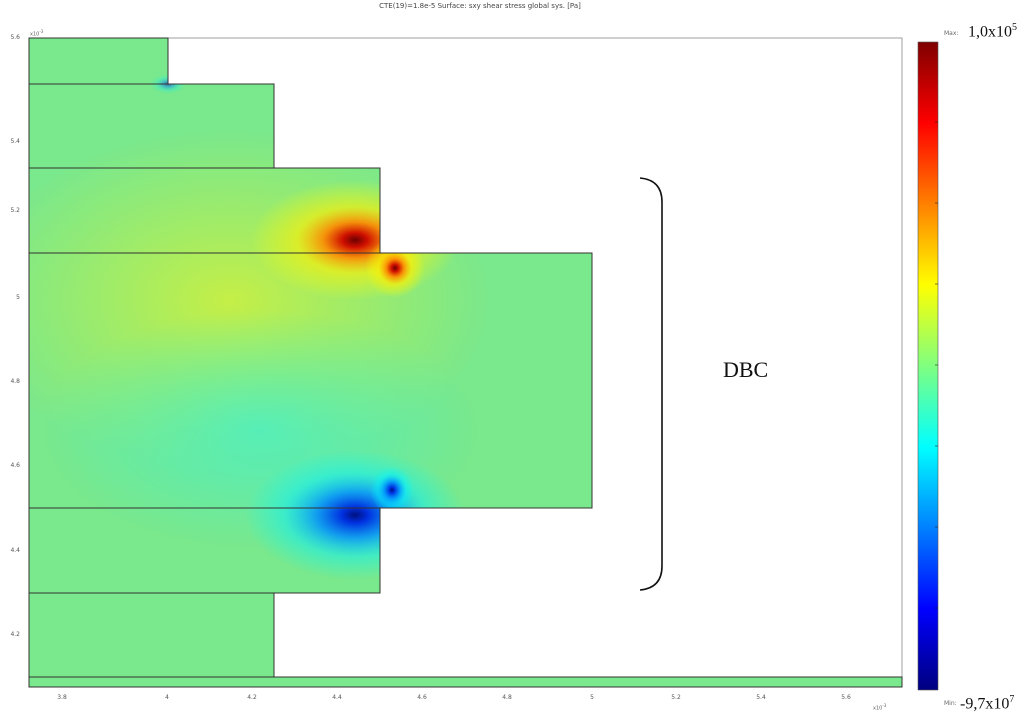 The height and width of the screenshot is (720, 1036). Describe the element at coordinates (987, 703) in the screenshot. I see `colorbar-min-value: -9,7x10⁷` at that location.